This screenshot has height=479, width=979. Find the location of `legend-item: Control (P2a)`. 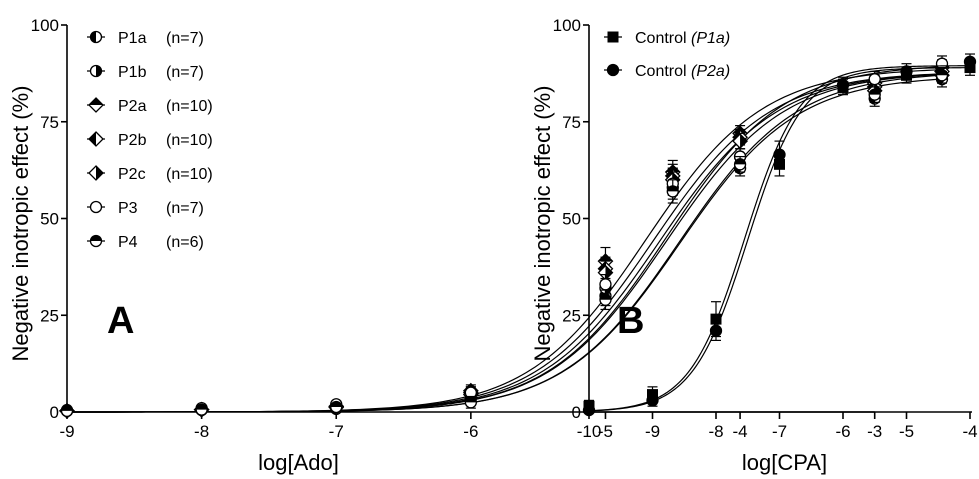

legend-item: Control (P2a) is located at coordinates (667, 71).